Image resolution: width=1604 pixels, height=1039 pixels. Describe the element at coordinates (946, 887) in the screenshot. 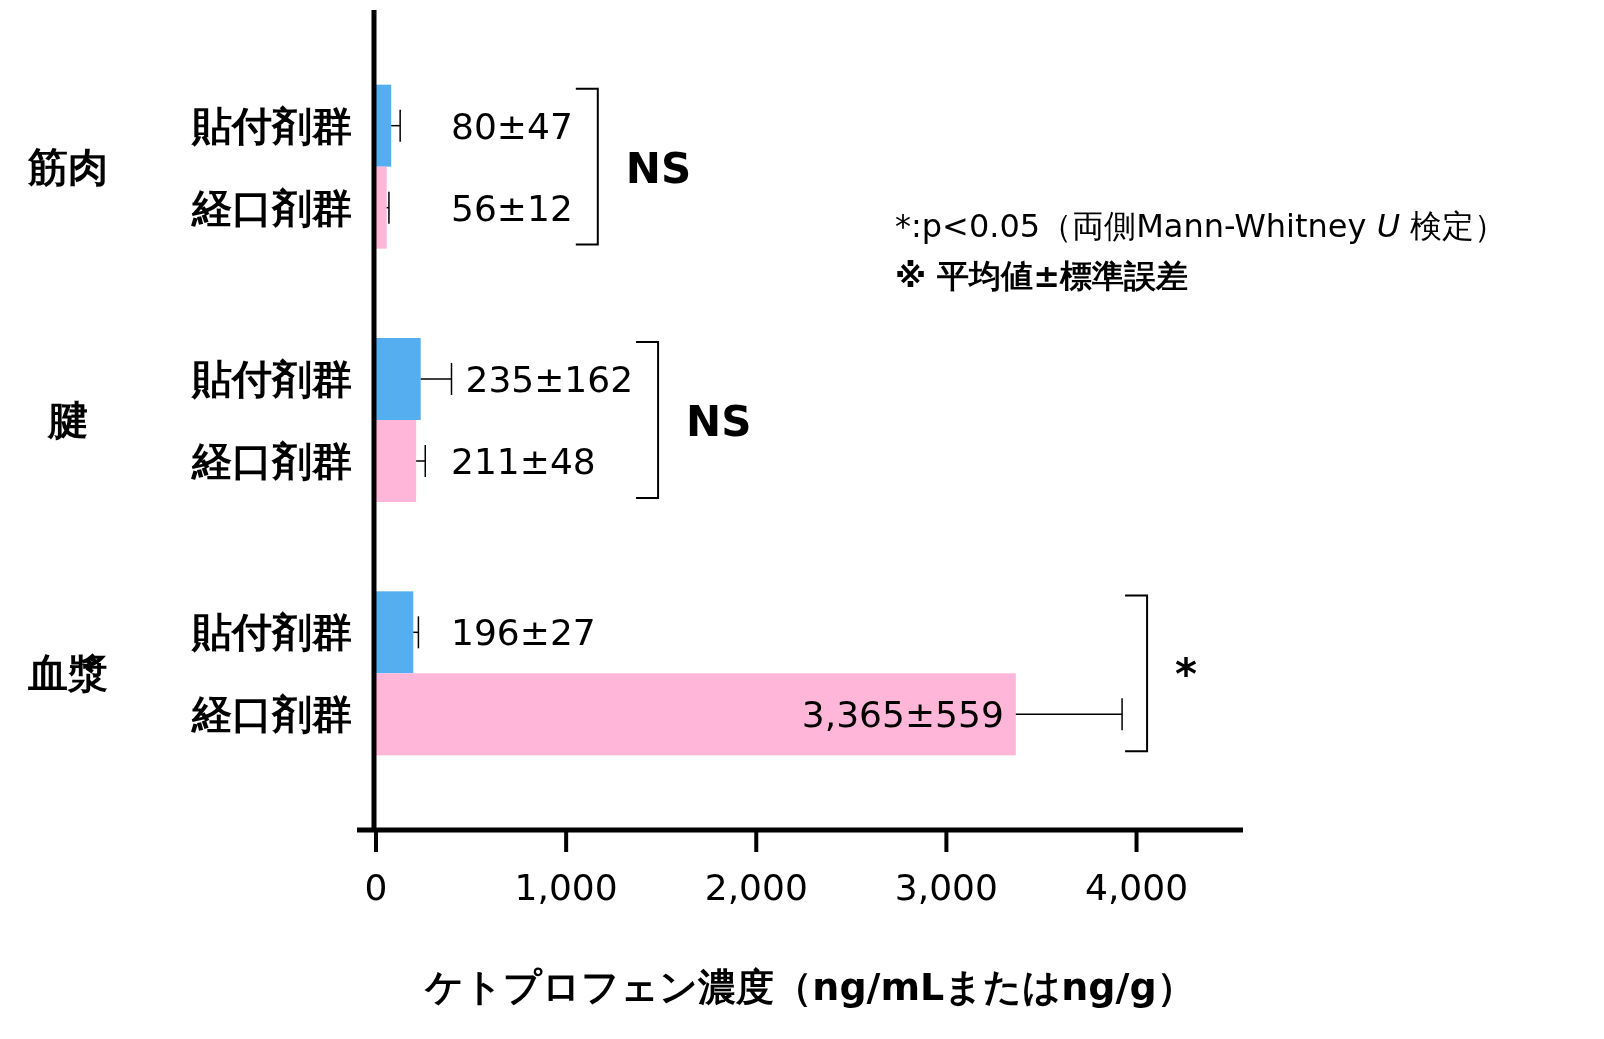

I see `x-tick-label: 3,000` at that location.